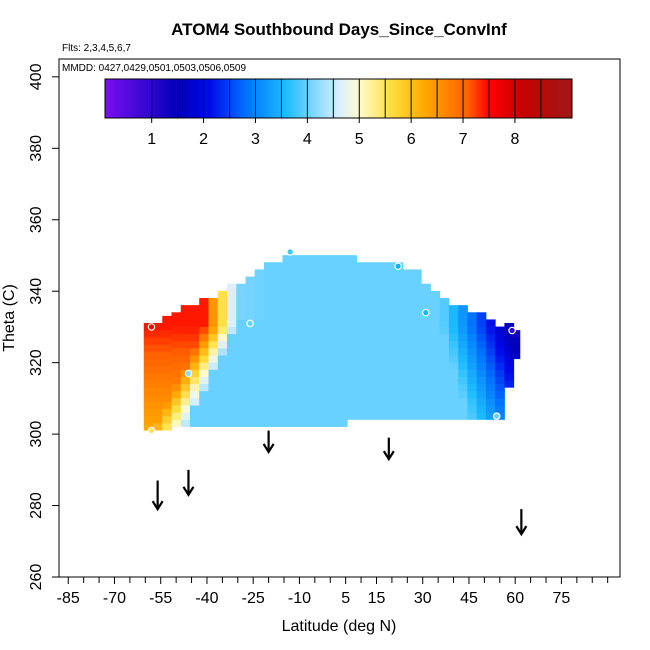  Describe the element at coordinates (268, 442) in the screenshot. I see `down-arrow` at that location.